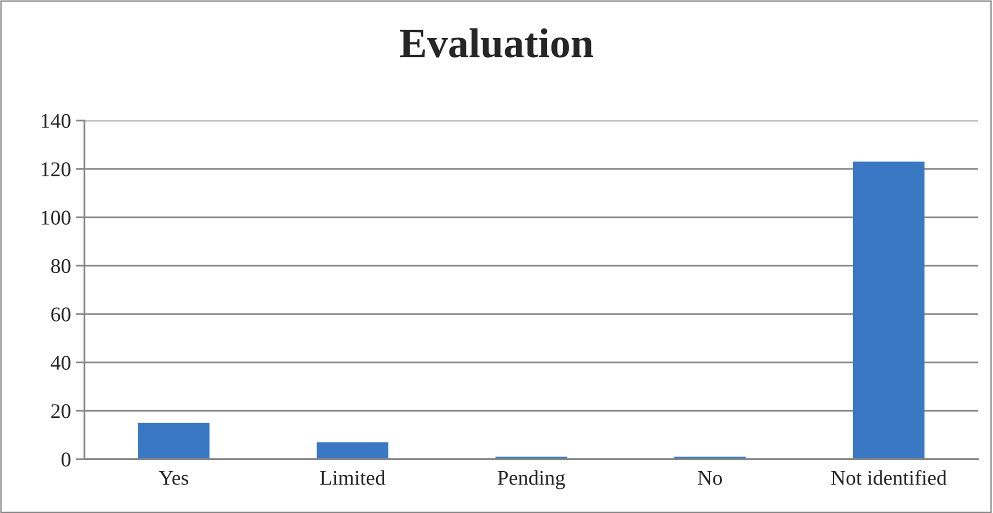 Image resolution: width=993 pixels, height=513 pixels. Describe the element at coordinates (56, 169) in the screenshot. I see `y-tick-label: 120` at that location.